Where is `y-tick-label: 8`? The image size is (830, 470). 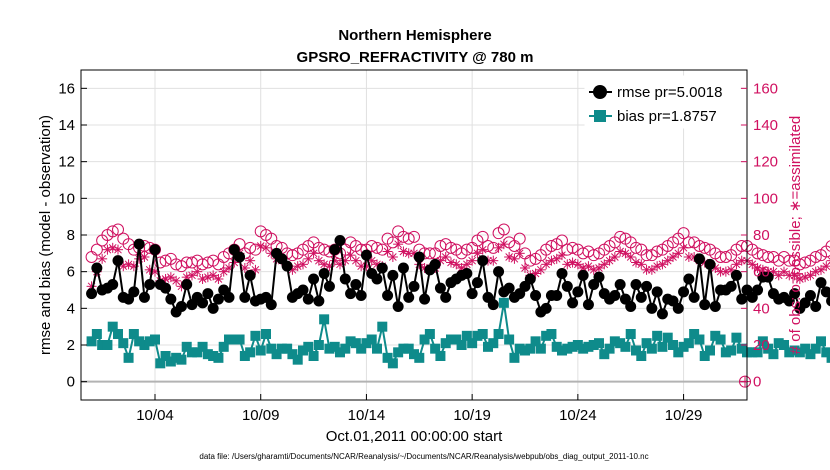
y-tick-label: 8 is located at coordinates (71, 235).